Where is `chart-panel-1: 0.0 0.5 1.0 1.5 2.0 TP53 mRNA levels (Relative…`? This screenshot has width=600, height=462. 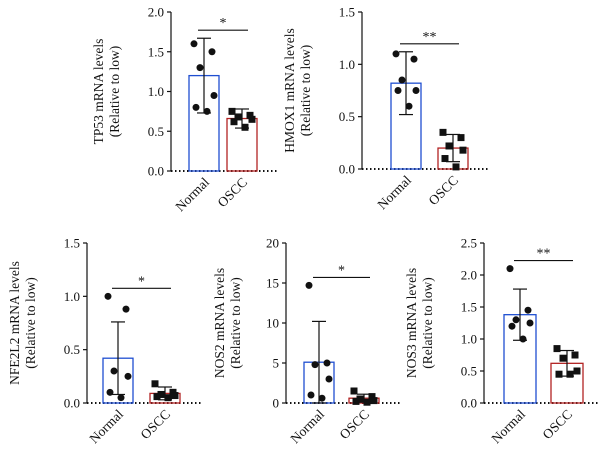
chart-panel-1: 0.0 0.5 1.0 1.5 2.0 TP53 mRNA levels (Relative… is located at coordinates (185, 109).